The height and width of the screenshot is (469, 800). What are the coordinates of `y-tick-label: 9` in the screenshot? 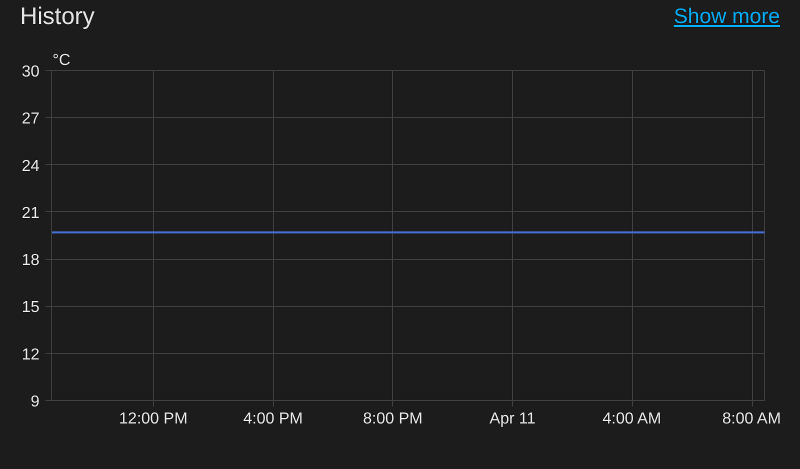 It's located at (35, 402).